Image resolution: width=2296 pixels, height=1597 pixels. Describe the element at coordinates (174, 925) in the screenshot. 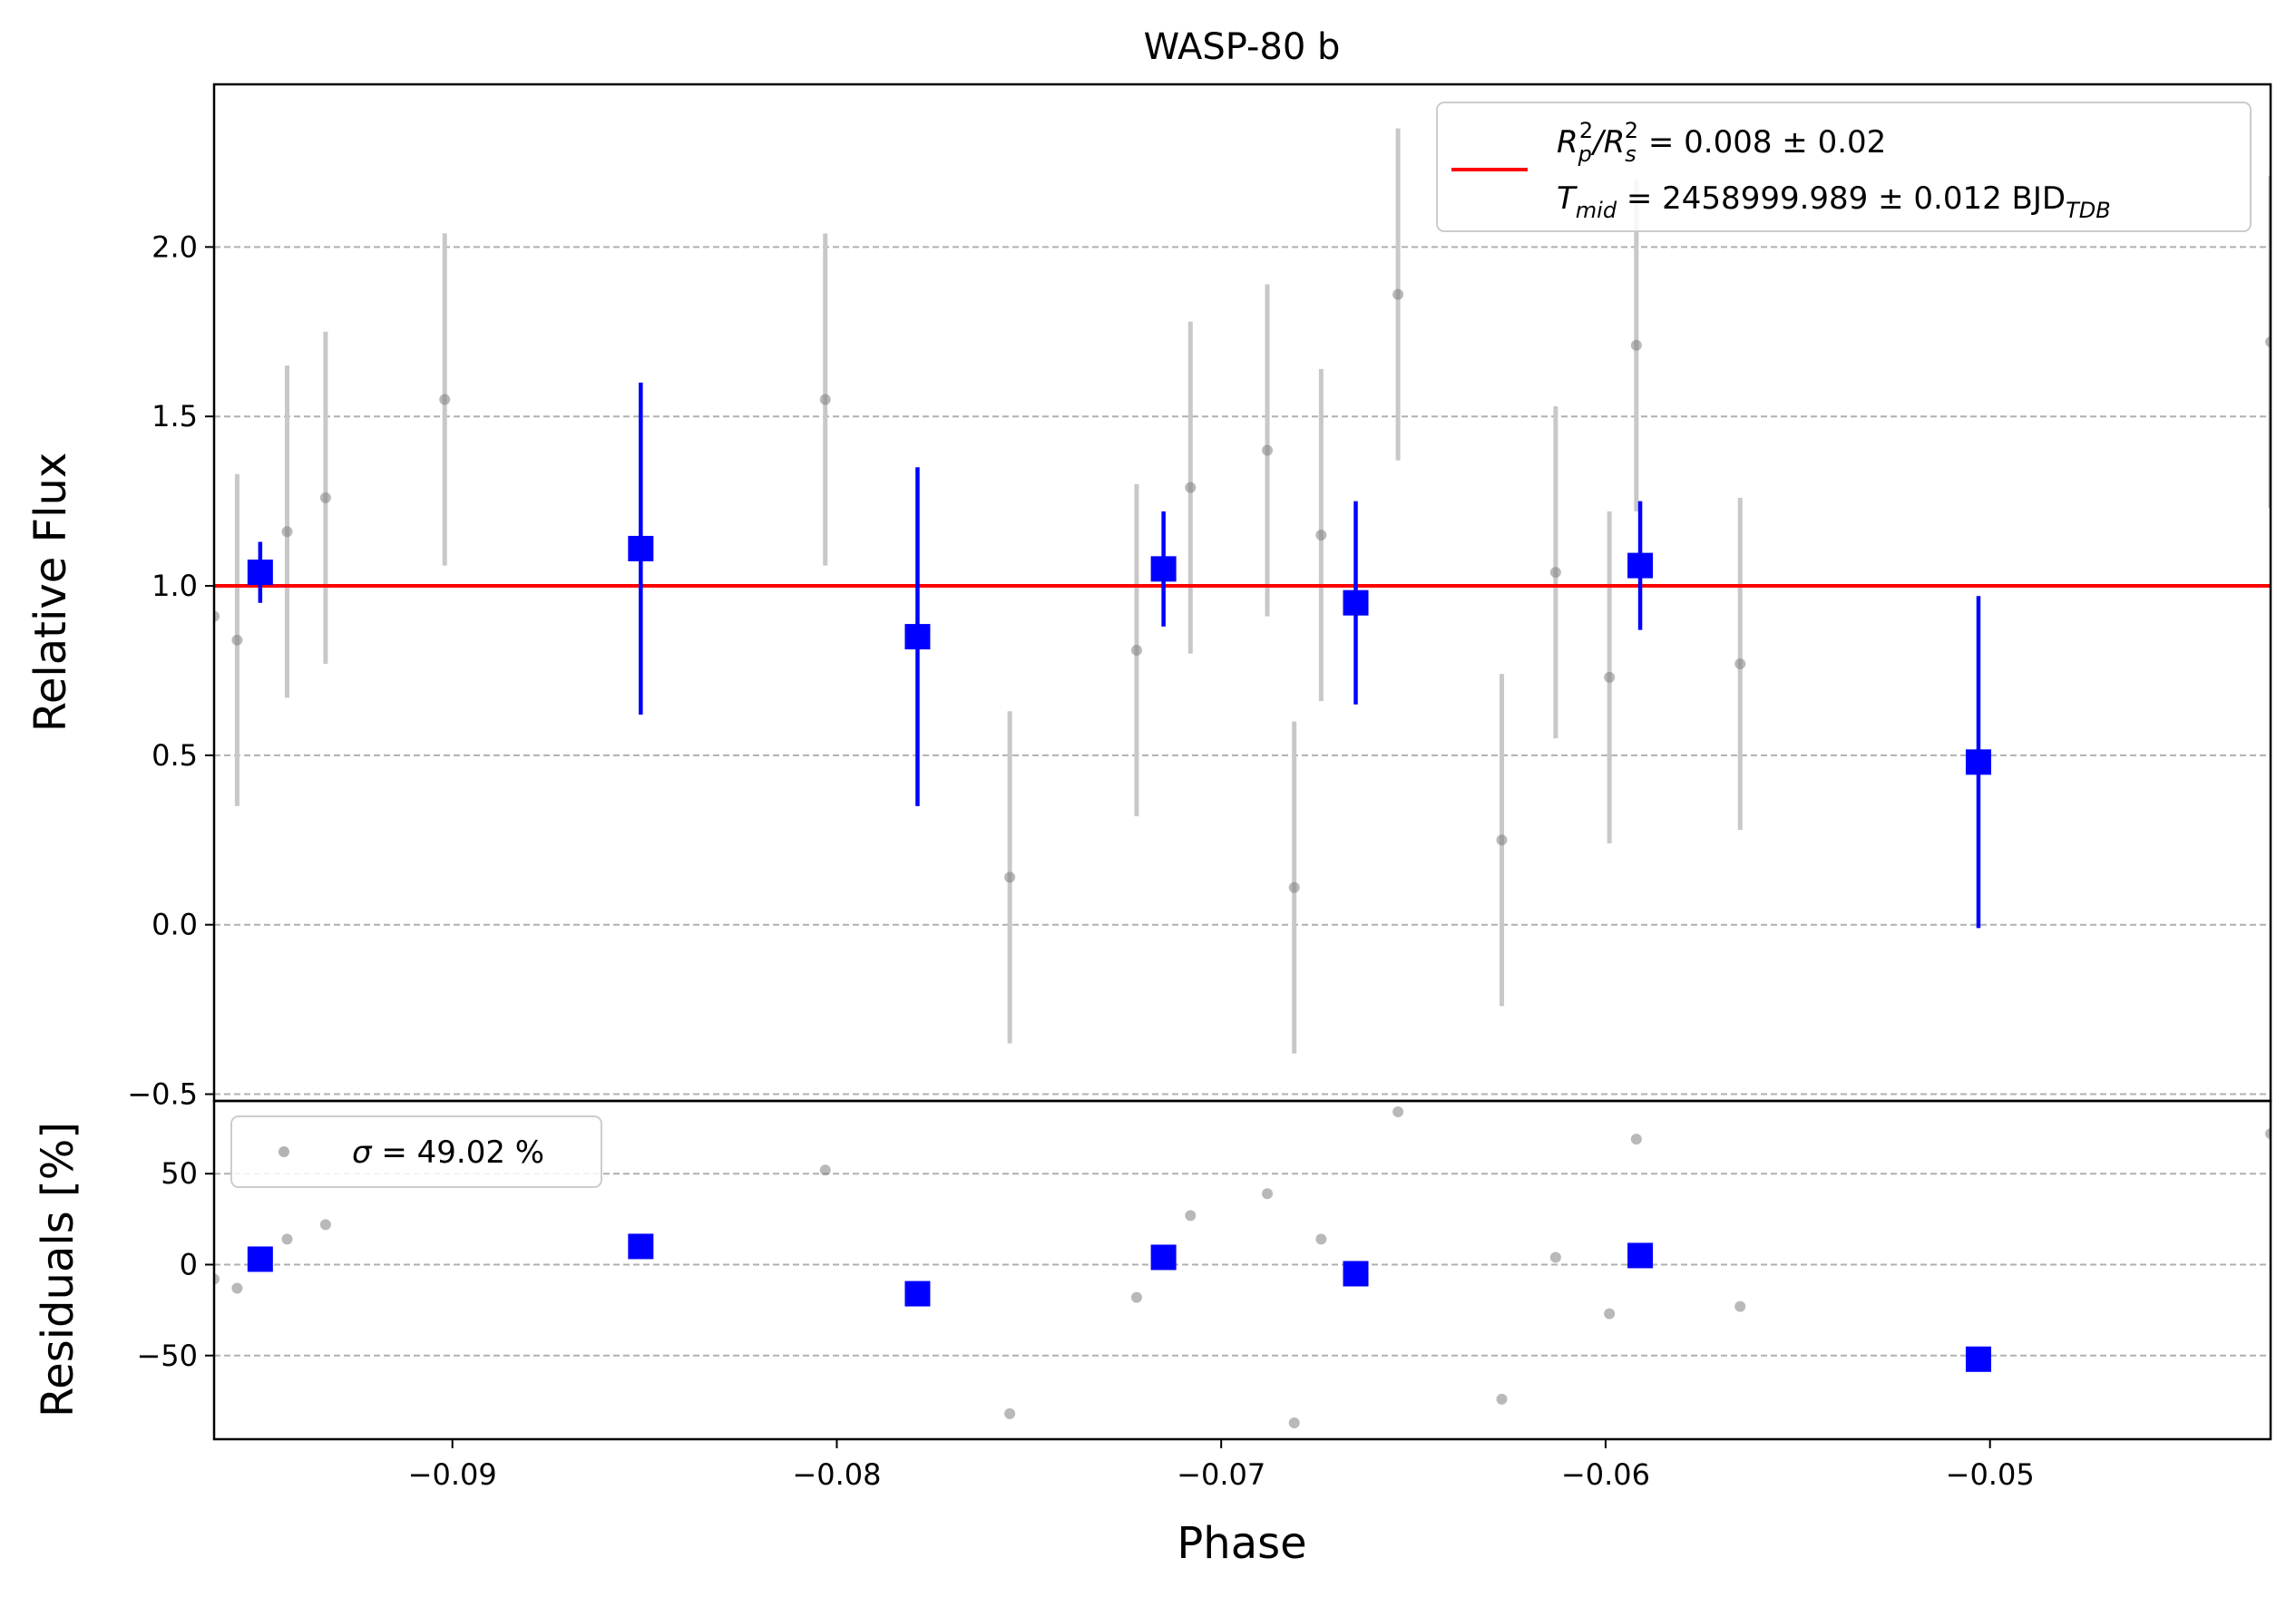

I see `main-y-tick-label: 0.0` at that location.